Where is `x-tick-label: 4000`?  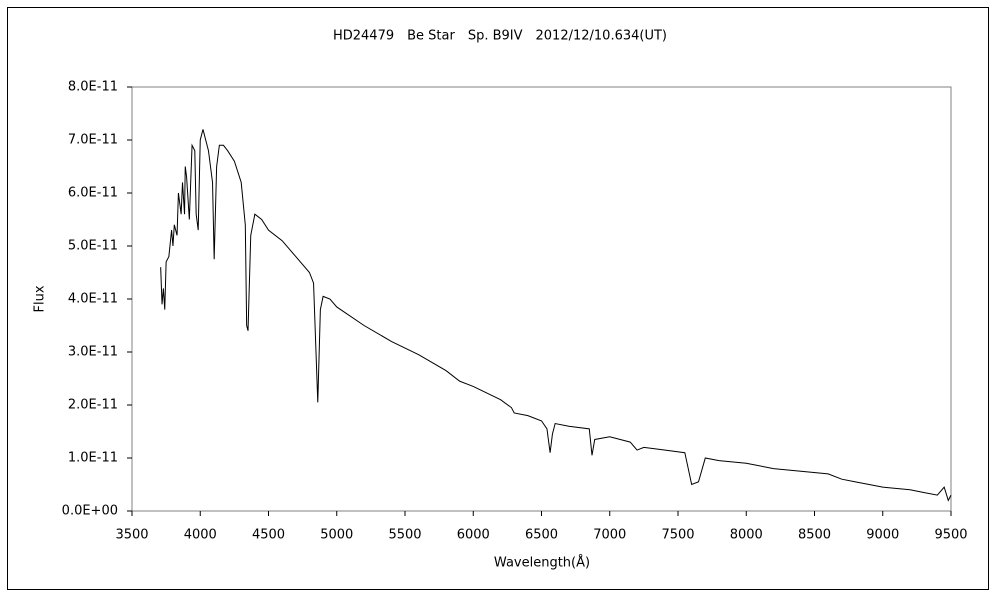 x-tick-label: 4000 is located at coordinates (200, 535).